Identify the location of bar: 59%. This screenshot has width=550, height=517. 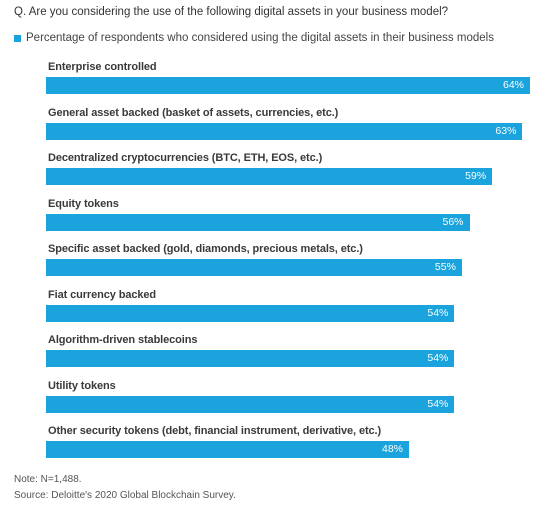
(269, 176).